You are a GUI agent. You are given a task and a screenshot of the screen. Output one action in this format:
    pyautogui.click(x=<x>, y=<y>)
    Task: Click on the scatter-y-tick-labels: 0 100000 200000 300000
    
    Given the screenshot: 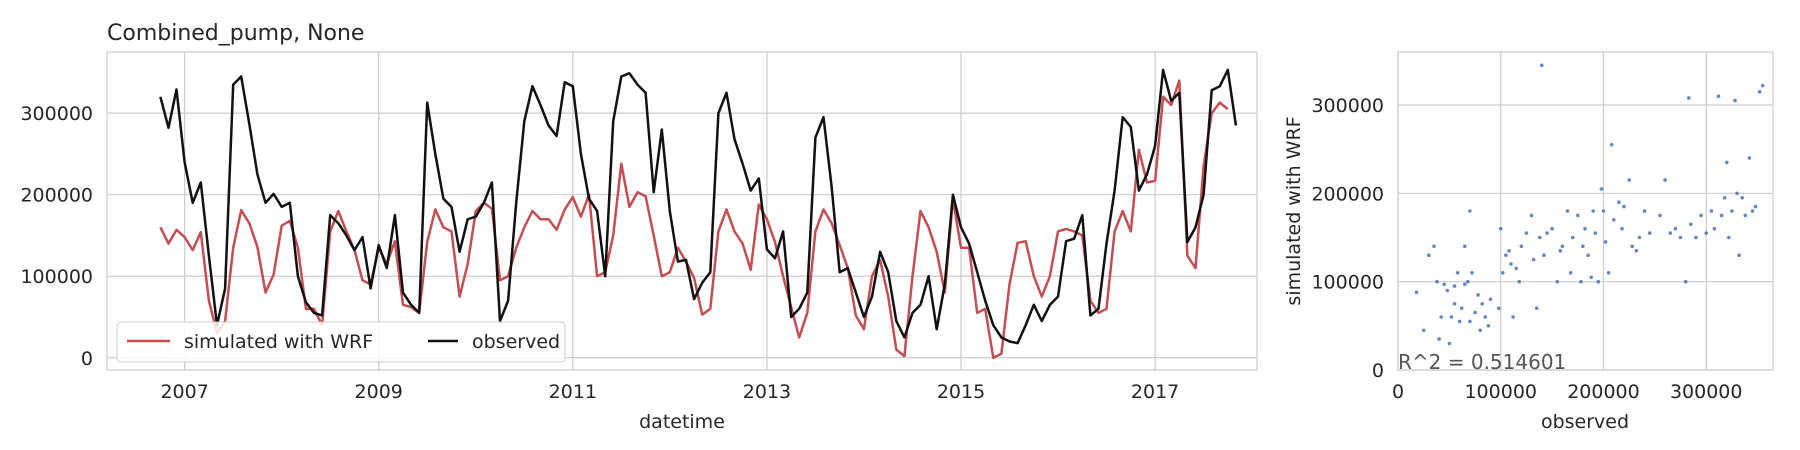 What is the action you would take?
    pyautogui.click(x=1347, y=238)
    